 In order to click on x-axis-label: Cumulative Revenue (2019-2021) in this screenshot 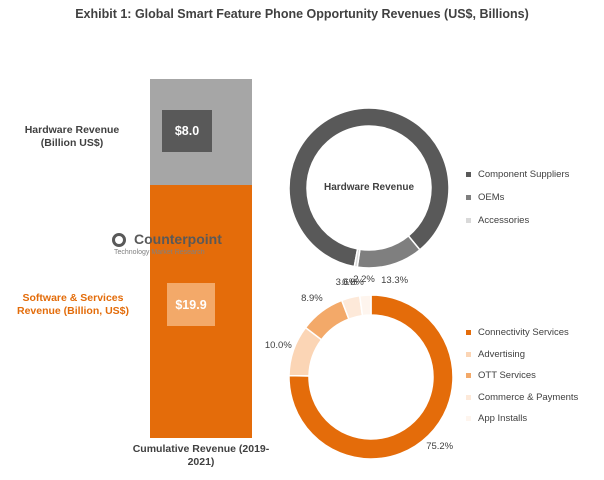, I will do `click(201, 455)`.